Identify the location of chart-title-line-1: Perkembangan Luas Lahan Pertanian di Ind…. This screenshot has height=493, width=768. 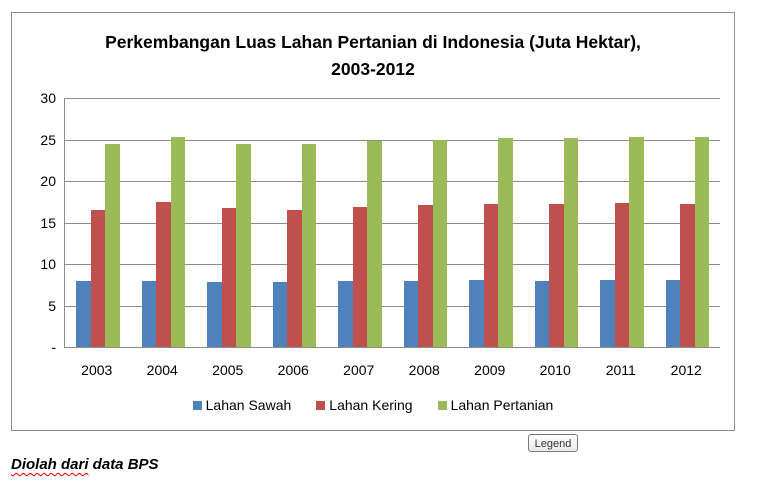
(373, 42).